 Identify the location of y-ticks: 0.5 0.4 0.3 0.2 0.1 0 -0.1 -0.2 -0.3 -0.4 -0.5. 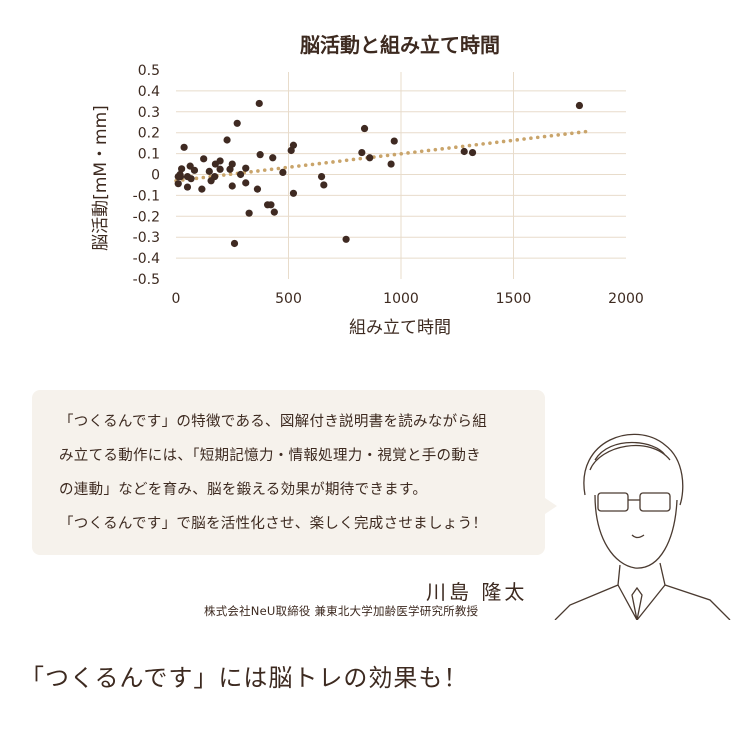
(146, 175).